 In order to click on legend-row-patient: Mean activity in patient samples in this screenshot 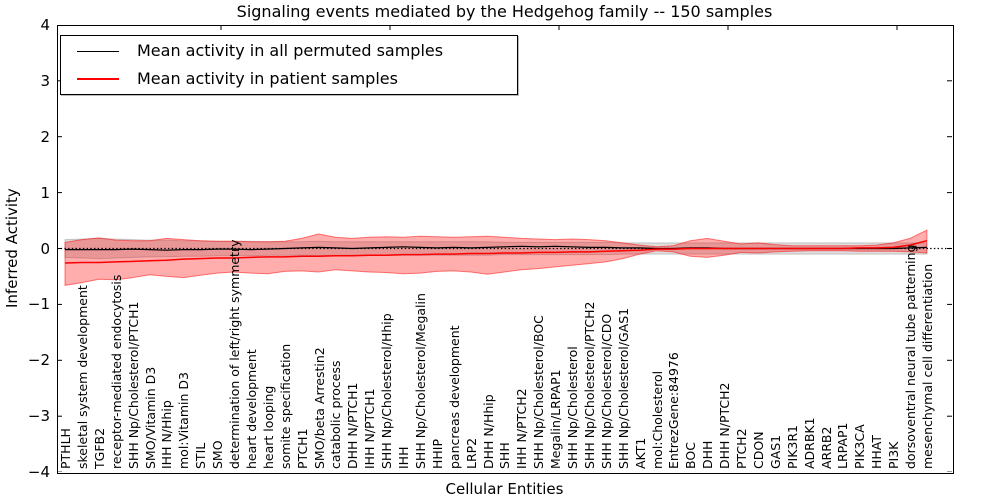, I will do `click(289, 79)`.